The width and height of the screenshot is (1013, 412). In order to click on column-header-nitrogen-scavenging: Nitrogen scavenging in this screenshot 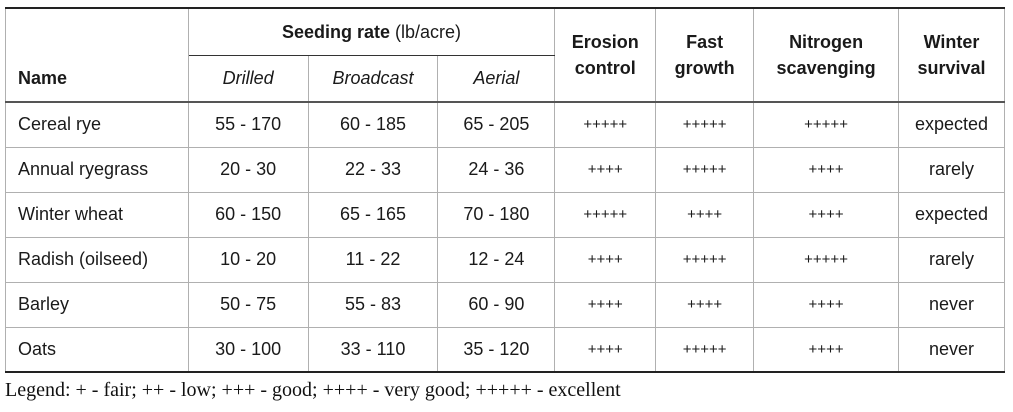, I will do `click(826, 55)`.